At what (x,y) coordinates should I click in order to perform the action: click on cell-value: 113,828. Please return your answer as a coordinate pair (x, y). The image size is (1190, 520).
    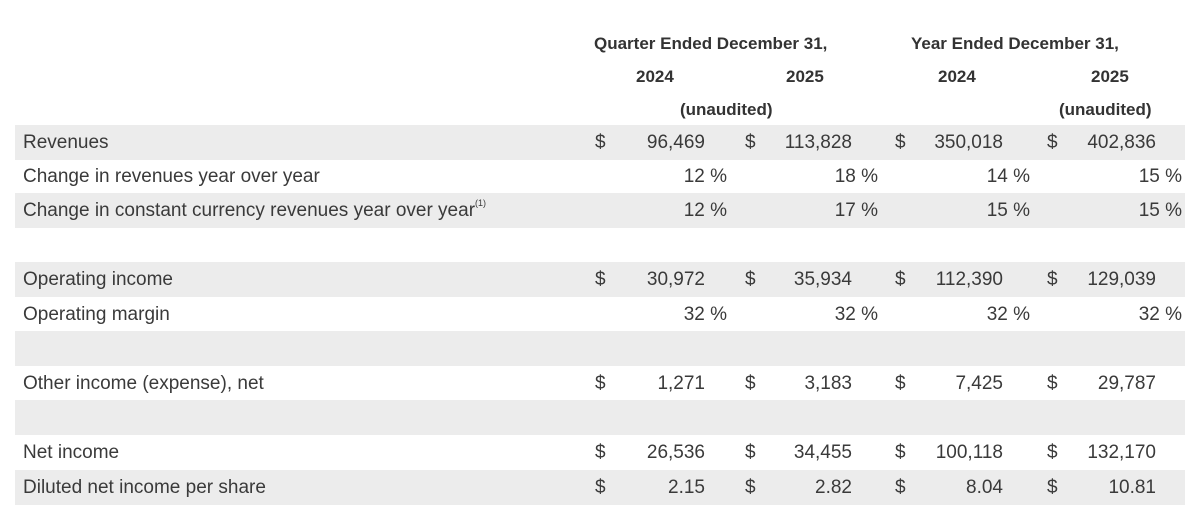
    Looking at the image, I should click on (818, 142).